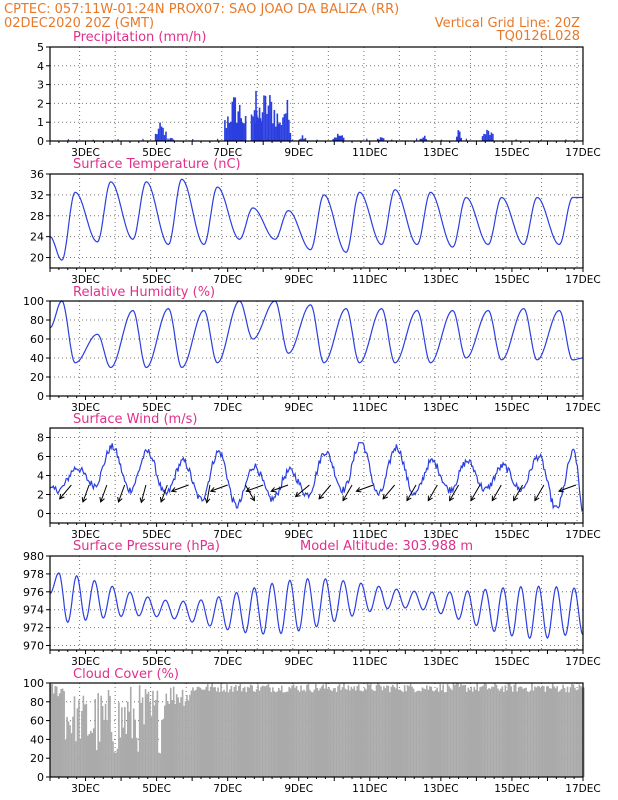  Describe the element at coordinates (507, 23) in the screenshot. I see `header-grid-line: Vertical Grid Line: 20Z` at that location.